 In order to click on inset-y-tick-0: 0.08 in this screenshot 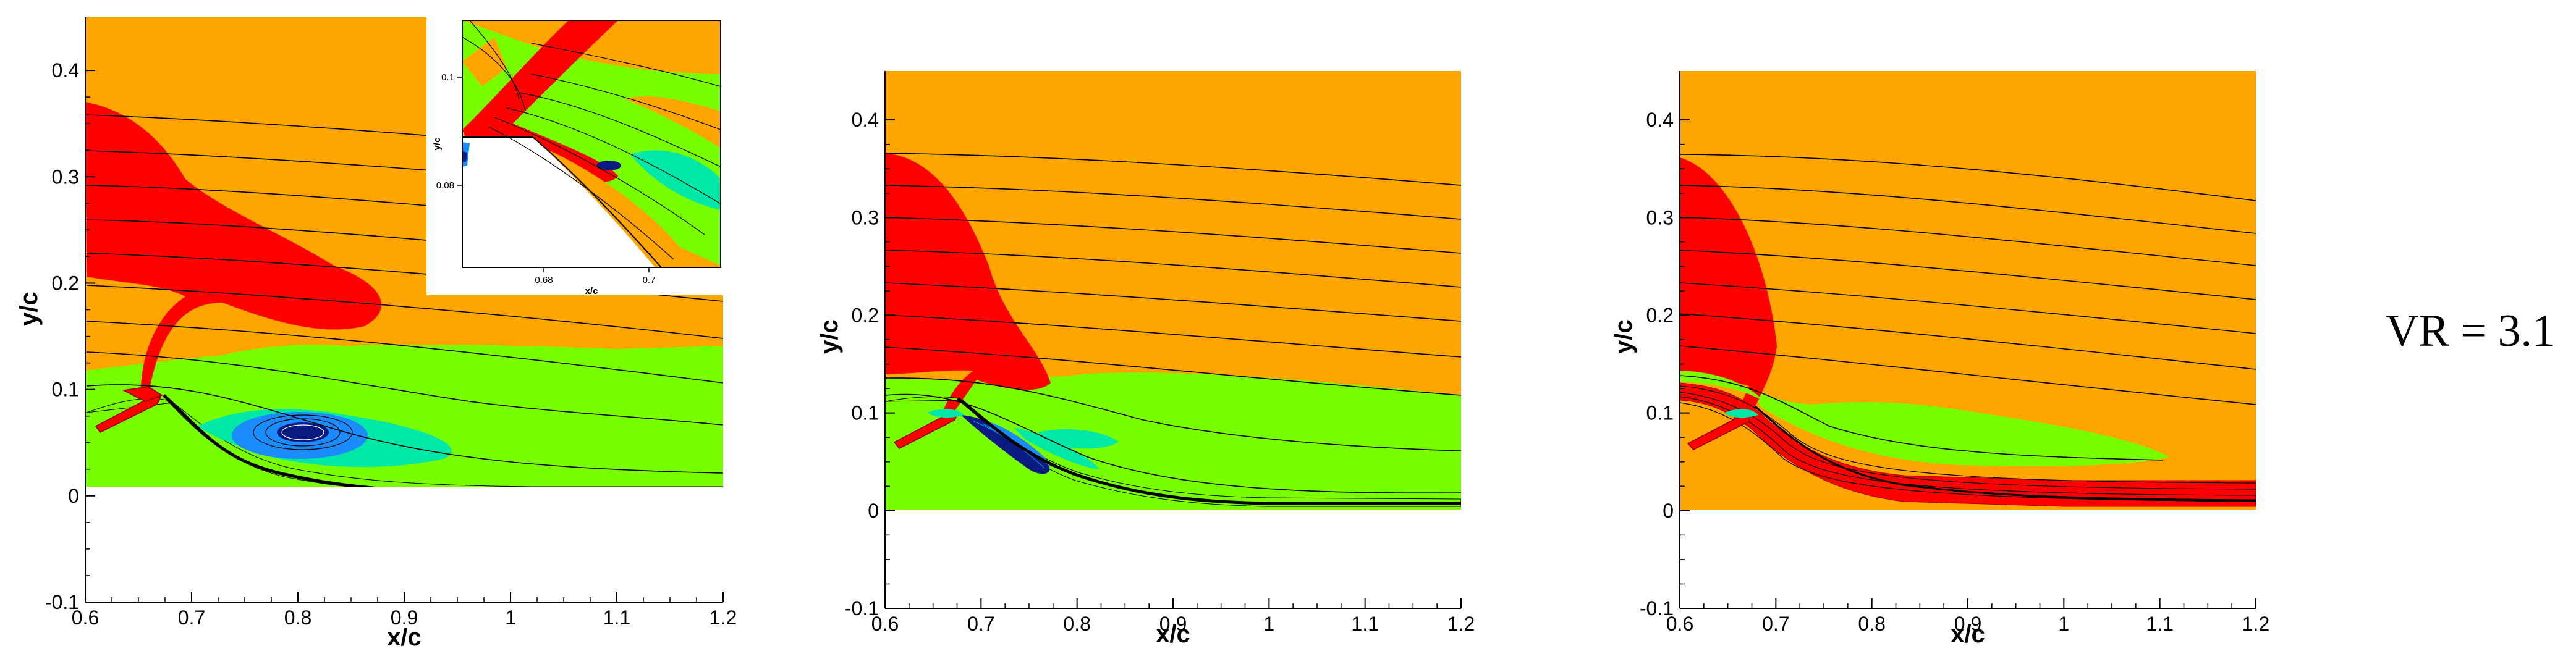, I will do `click(445, 186)`.